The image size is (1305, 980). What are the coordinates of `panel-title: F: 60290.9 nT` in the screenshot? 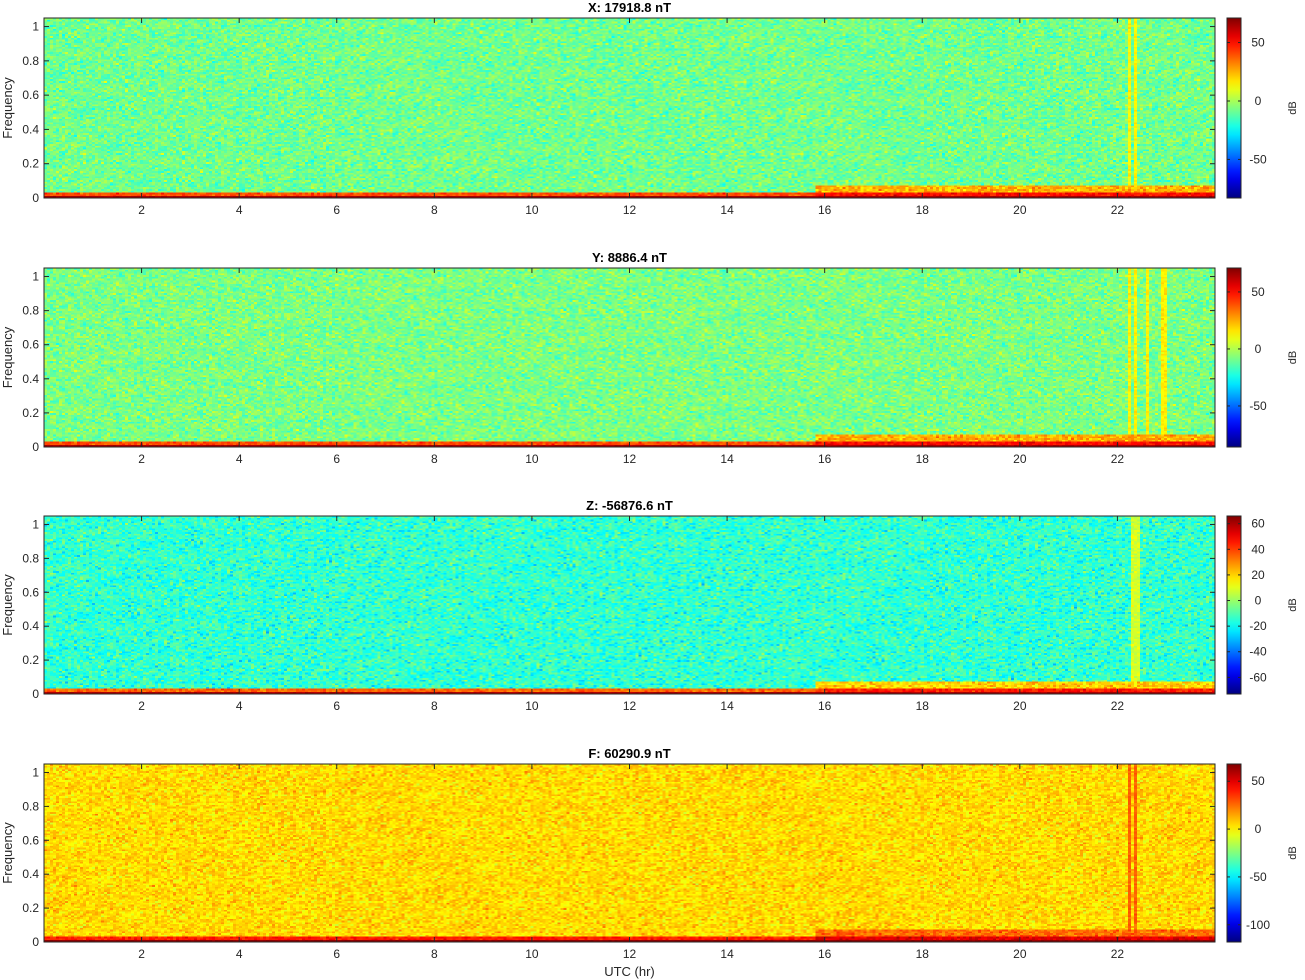 It's located at (629, 753).